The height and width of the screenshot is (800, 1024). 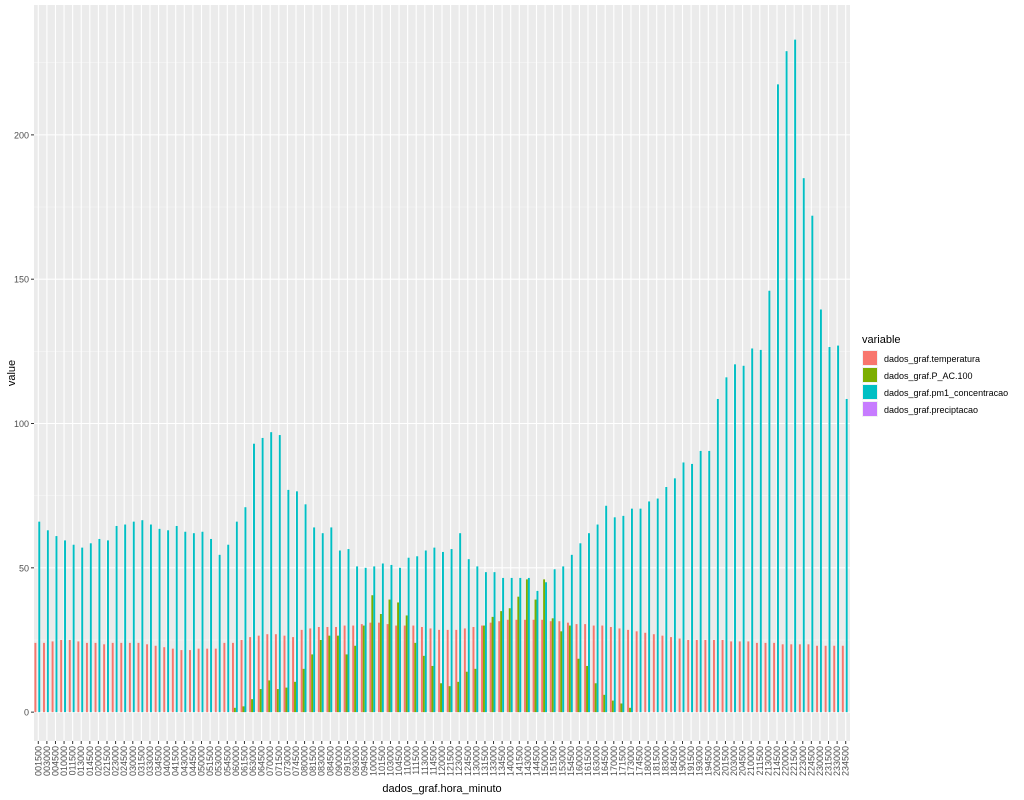 What do you see at coordinates (296, 602) in the screenshot?
I see `bar: dados_graf.pm1_concentracao 074500: 76.5` at bounding box center [296, 602].